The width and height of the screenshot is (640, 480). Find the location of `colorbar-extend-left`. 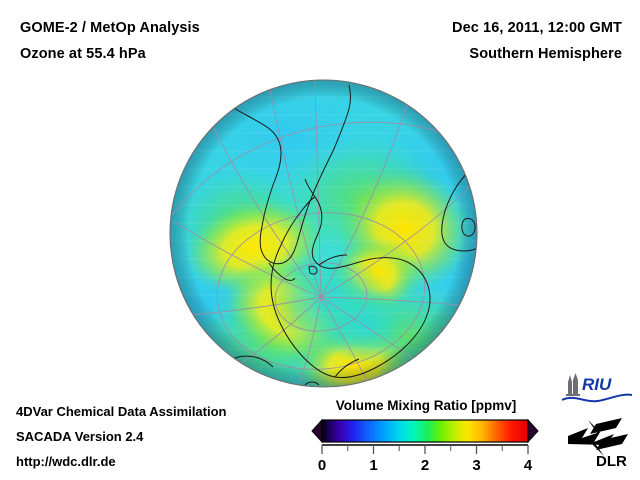

colorbar-extend-left is located at coordinates (317, 431).